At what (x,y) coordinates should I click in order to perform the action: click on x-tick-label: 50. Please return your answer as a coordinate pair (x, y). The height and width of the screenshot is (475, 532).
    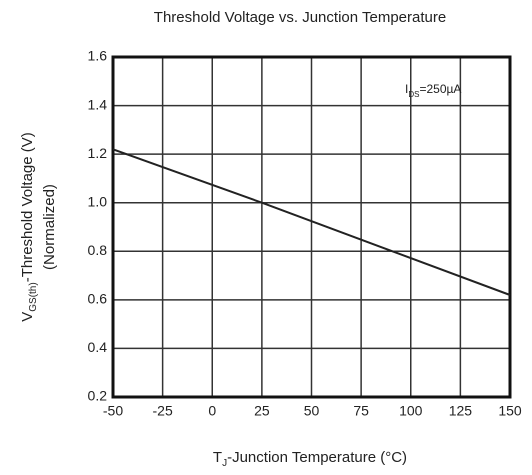
    Looking at the image, I should click on (312, 411).